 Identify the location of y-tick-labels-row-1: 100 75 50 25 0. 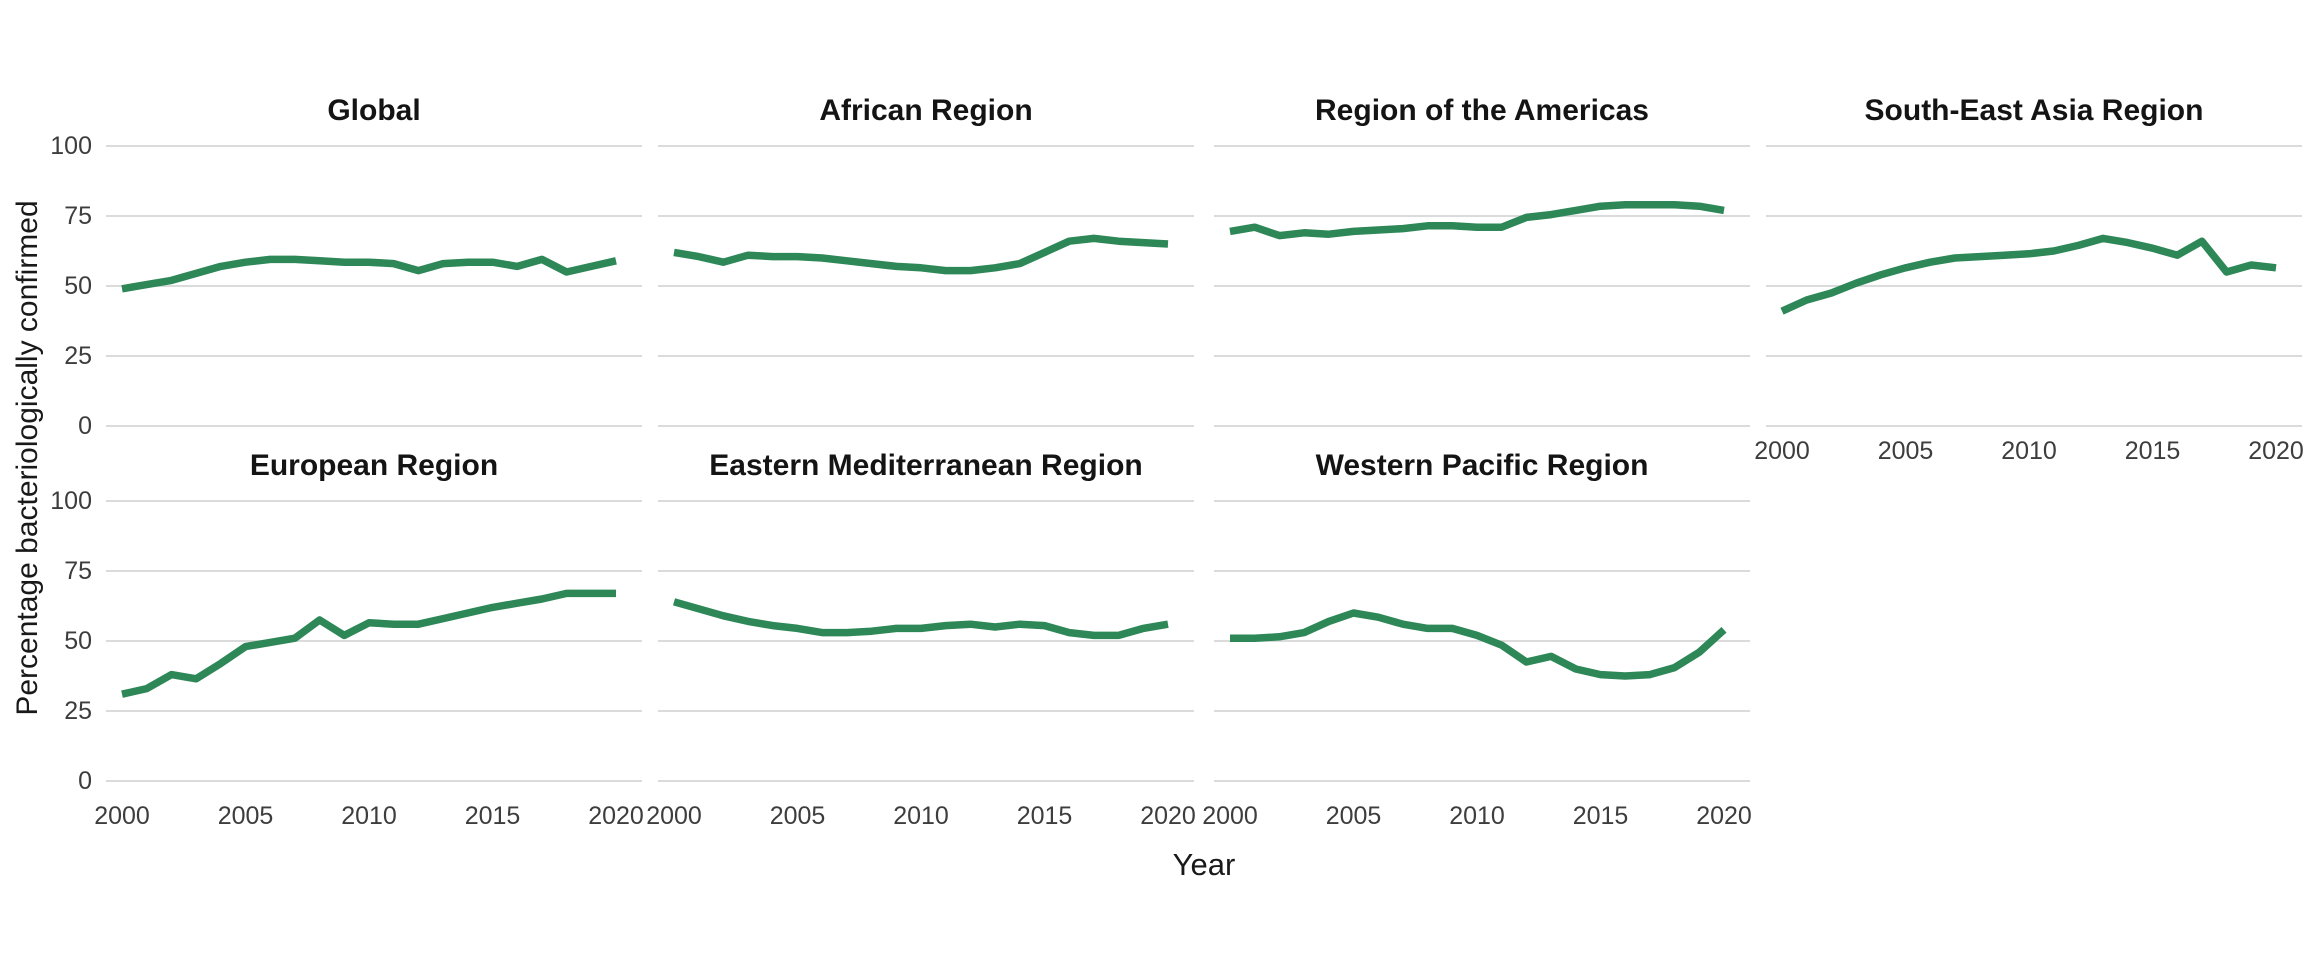
(46, 284).